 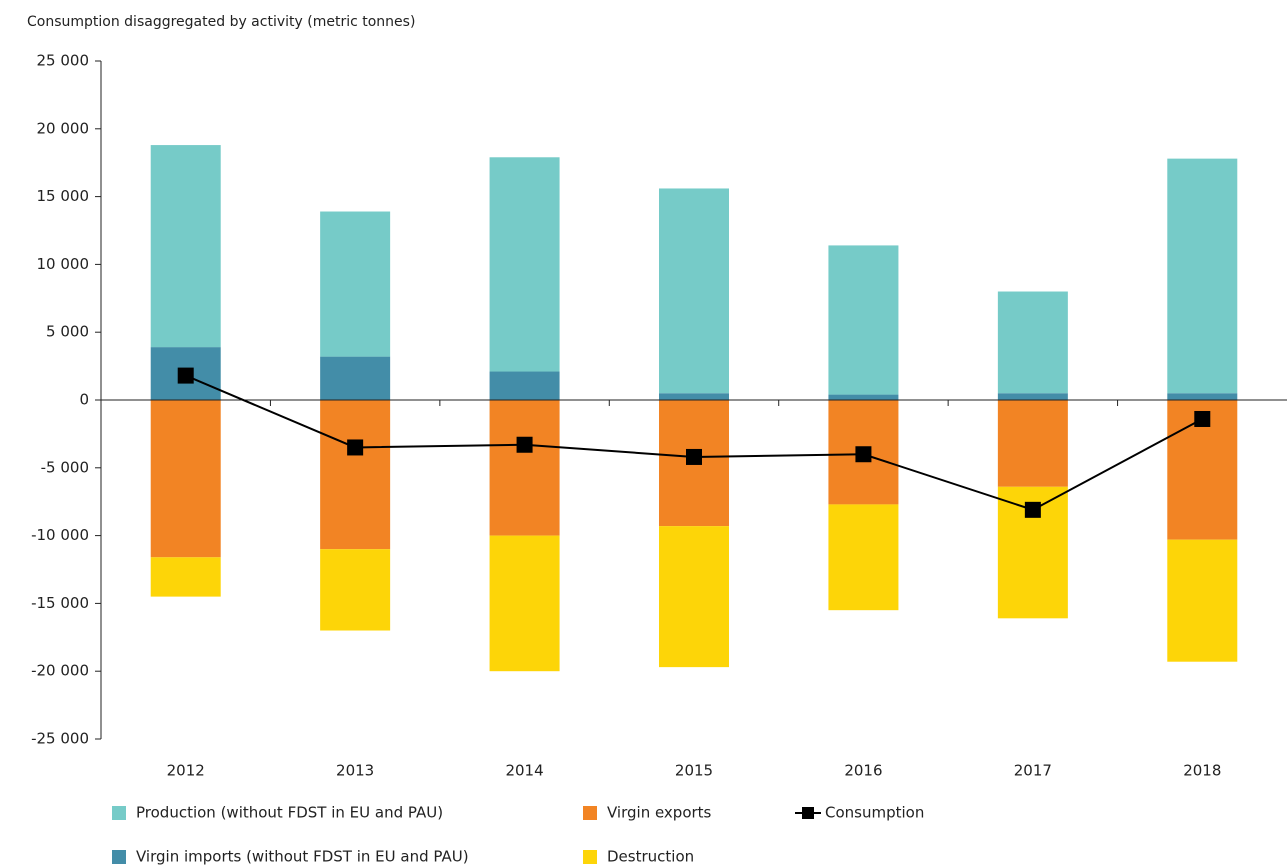 I want to click on y-tick-label: -25 000, so click(x=60, y=739).